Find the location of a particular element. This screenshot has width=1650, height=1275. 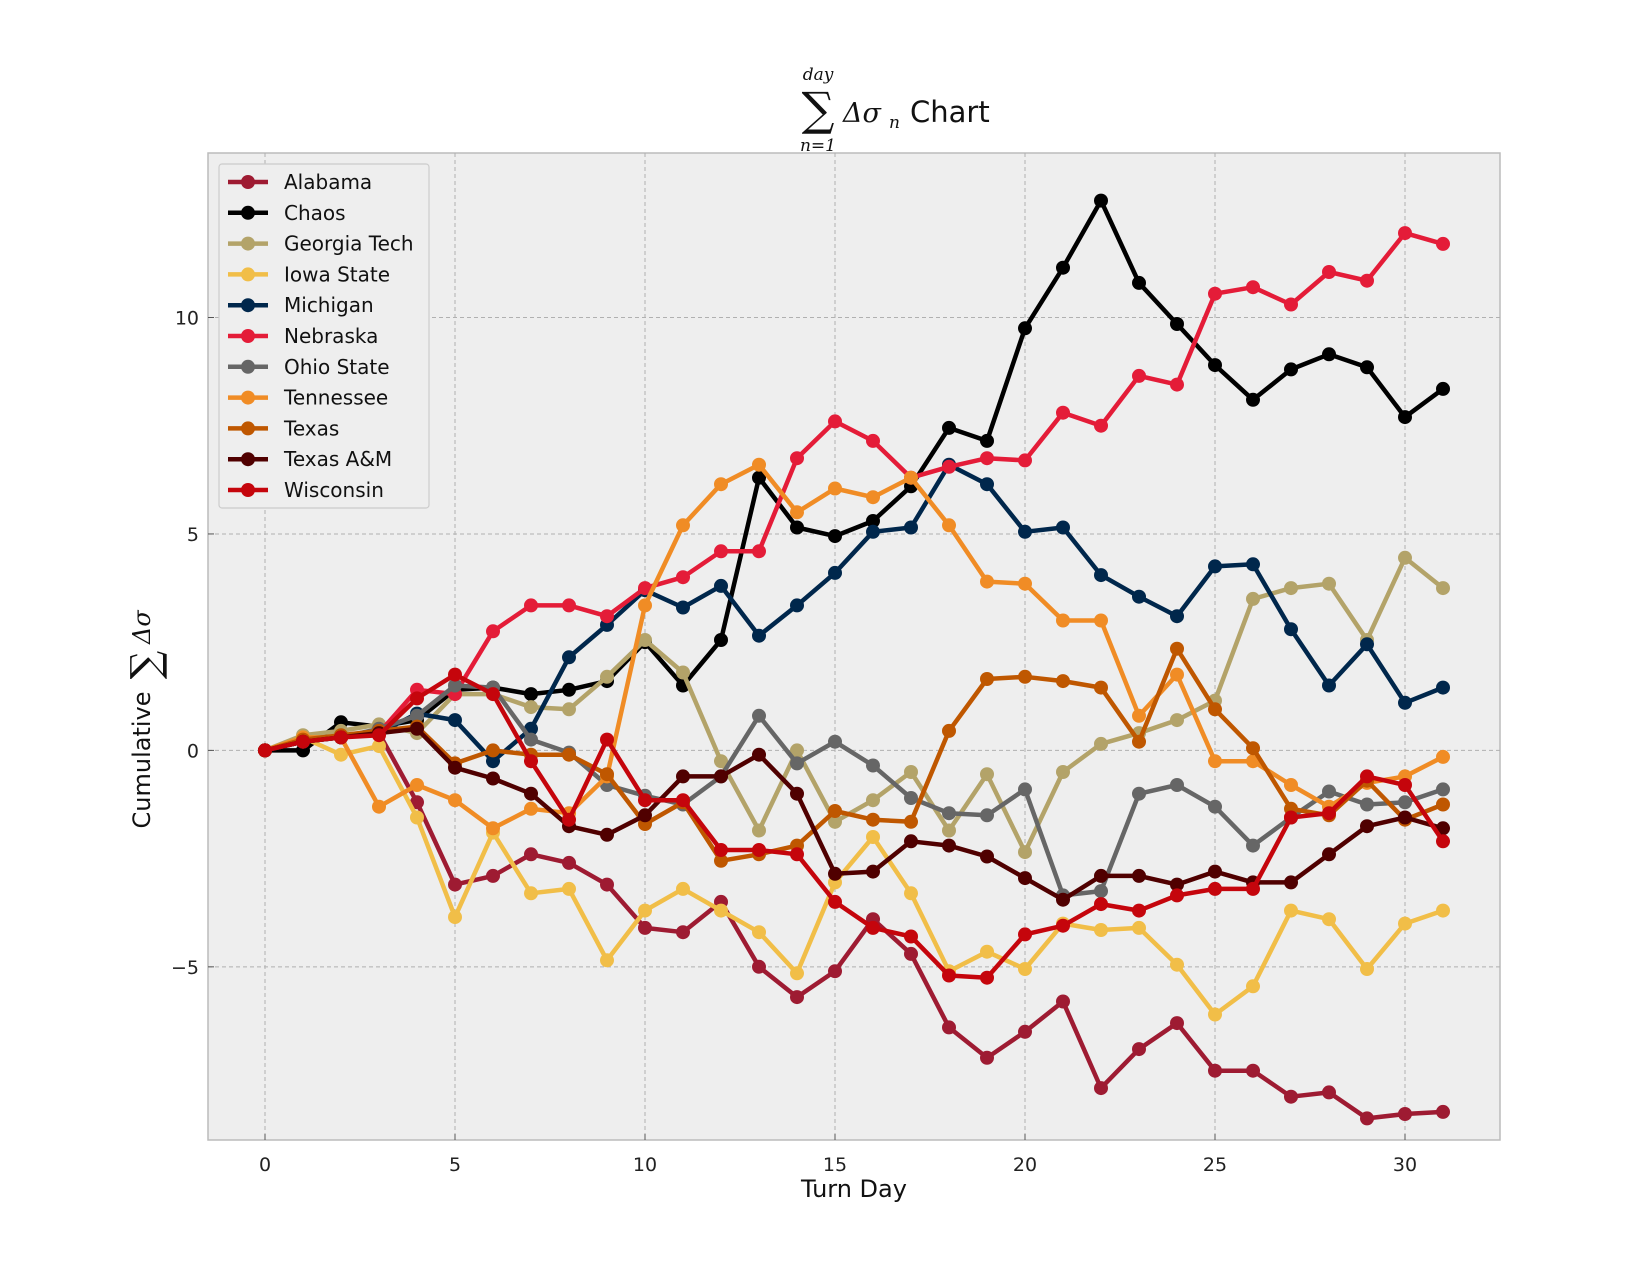

y-tick-label: 0 is located at coordinates (193, 751).